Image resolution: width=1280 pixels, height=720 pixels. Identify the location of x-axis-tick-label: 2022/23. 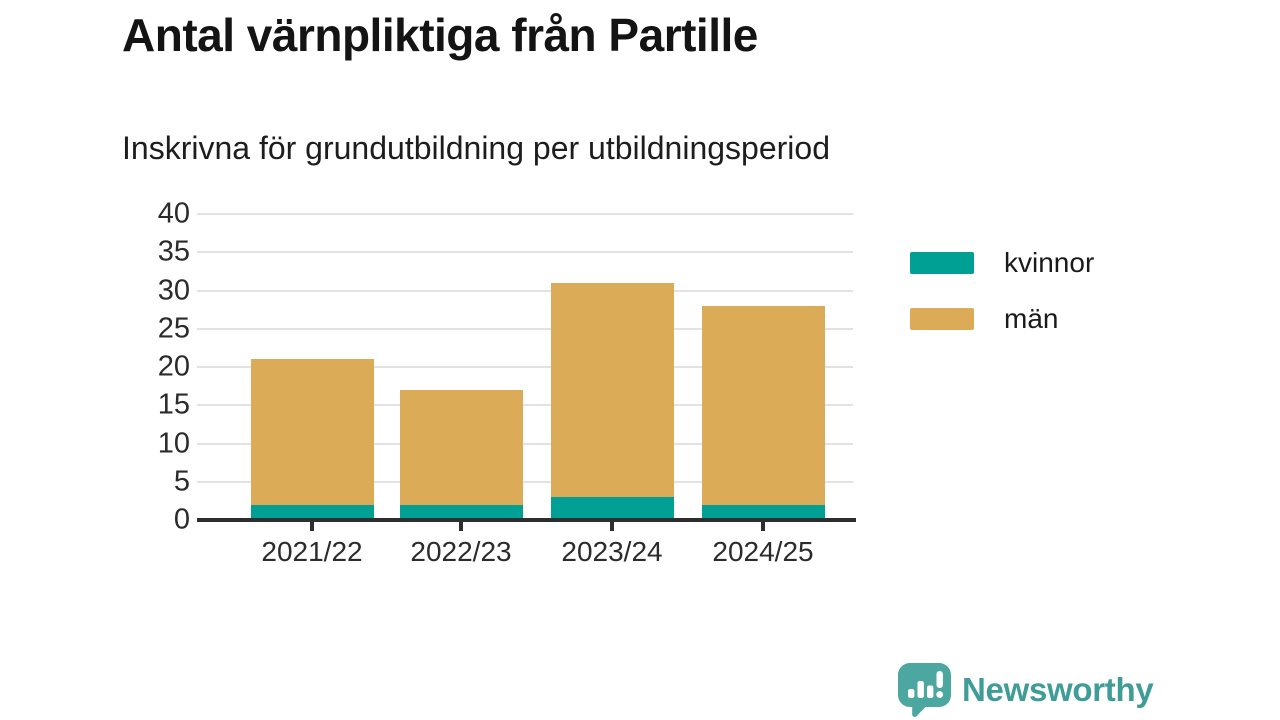
(461, 551).